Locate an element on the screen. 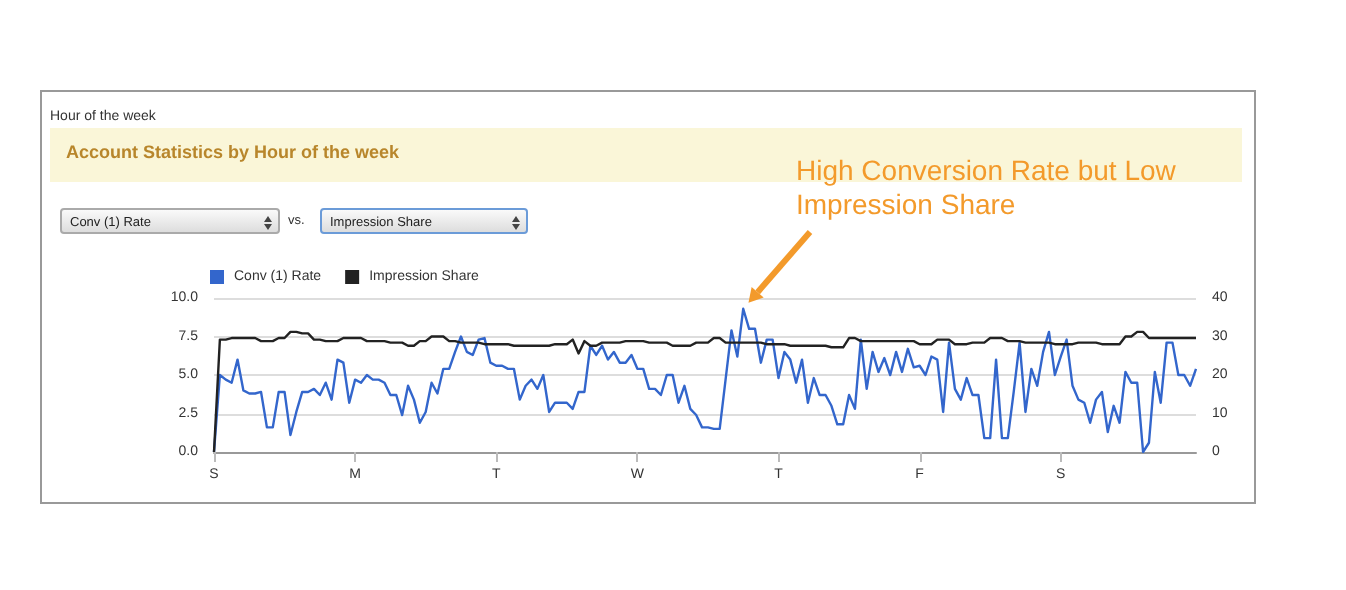 This screenshot has width=1346, height=590. chart-title: Account Statistics by Hour of the week is located at coordinates (233, 152).